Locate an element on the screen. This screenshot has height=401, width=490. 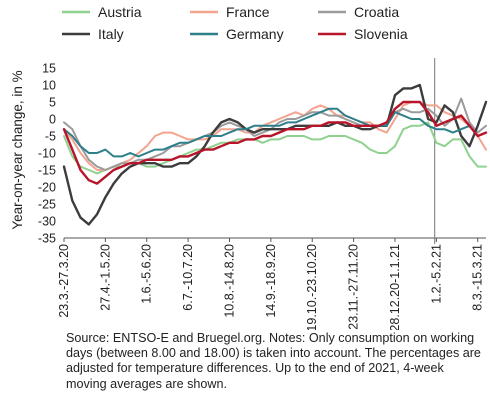
x-tick-label: 1.6.-5.6.20 is located at coordinates (147, 274).